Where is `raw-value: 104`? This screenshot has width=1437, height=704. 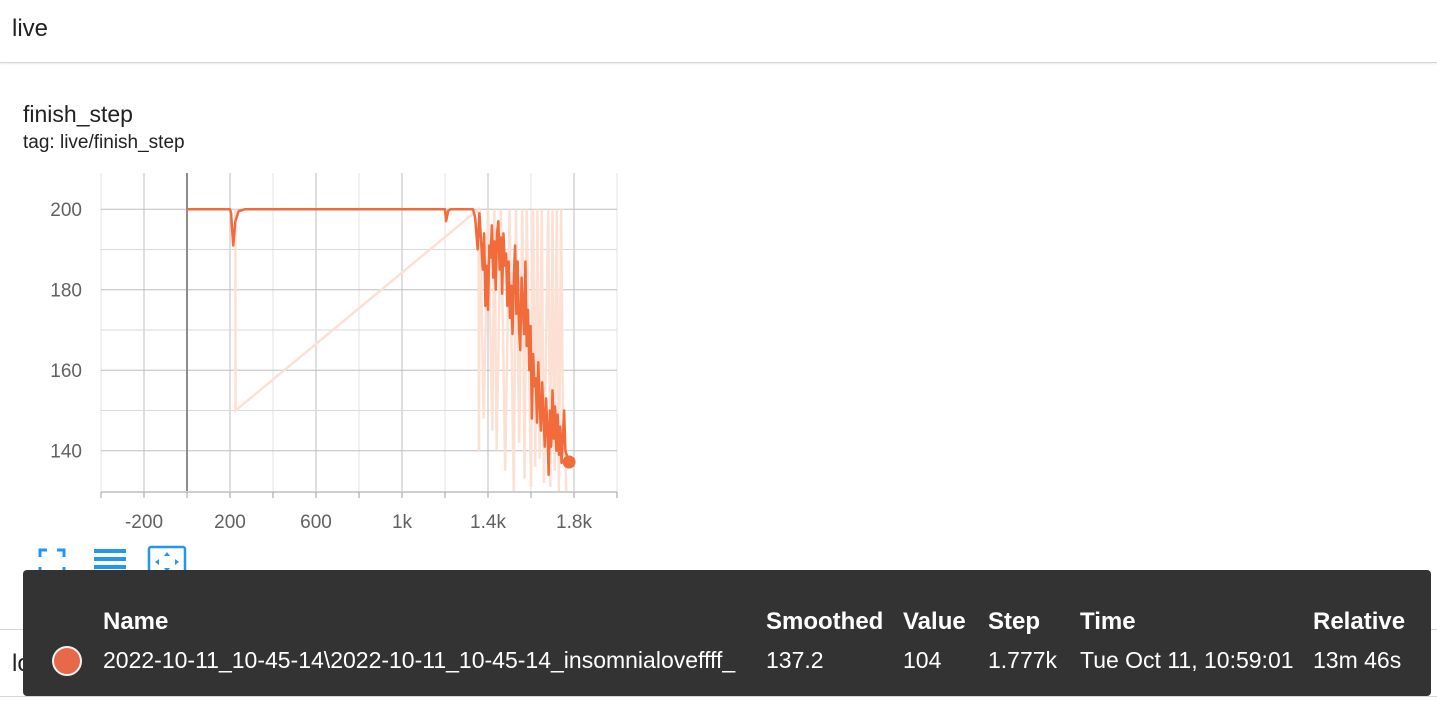 raw-value: 104 is located at coordinates (922, 660).